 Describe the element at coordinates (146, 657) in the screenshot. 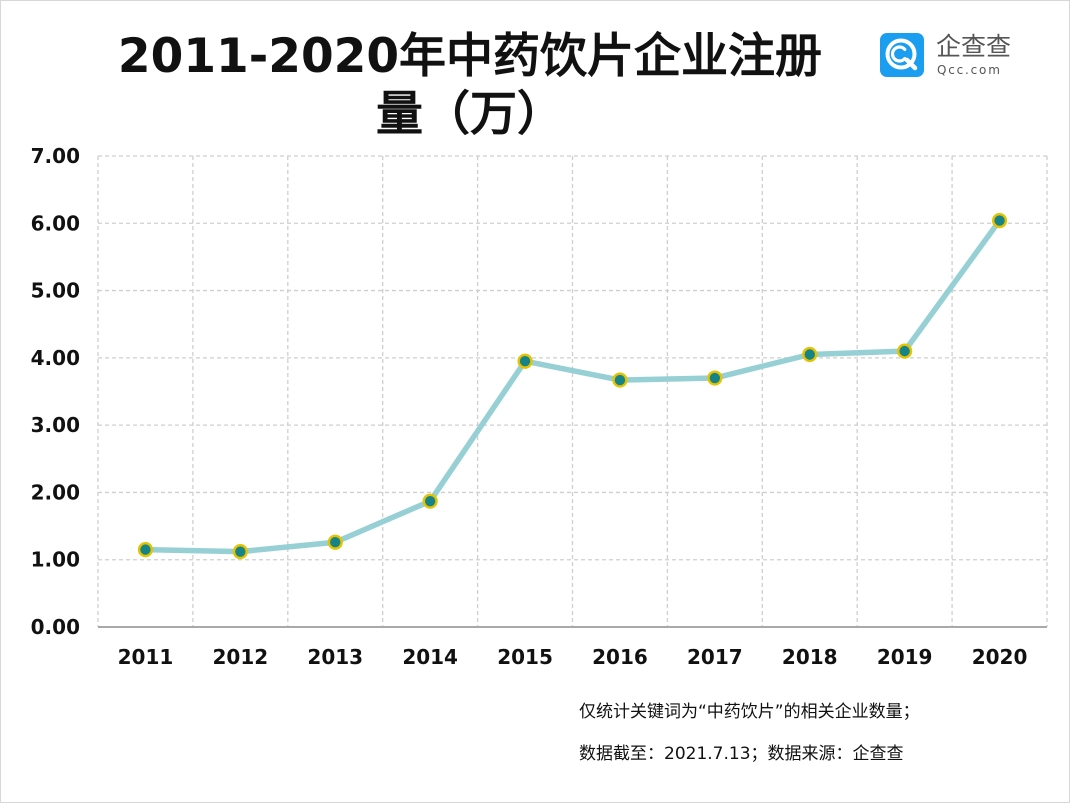

I see `x-tick-label: 2011` at that location.